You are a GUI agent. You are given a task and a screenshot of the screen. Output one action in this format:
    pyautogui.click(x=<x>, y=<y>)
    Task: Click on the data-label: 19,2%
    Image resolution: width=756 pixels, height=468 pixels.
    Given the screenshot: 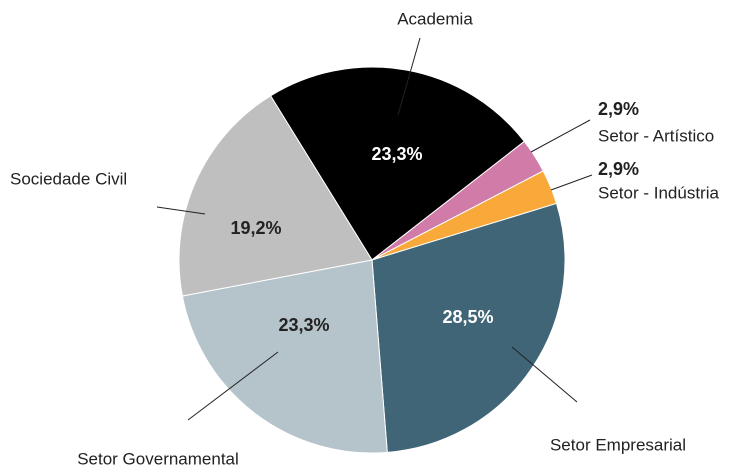 What is the action you would take?
    pyautogui.click(x=255, y=228)
    